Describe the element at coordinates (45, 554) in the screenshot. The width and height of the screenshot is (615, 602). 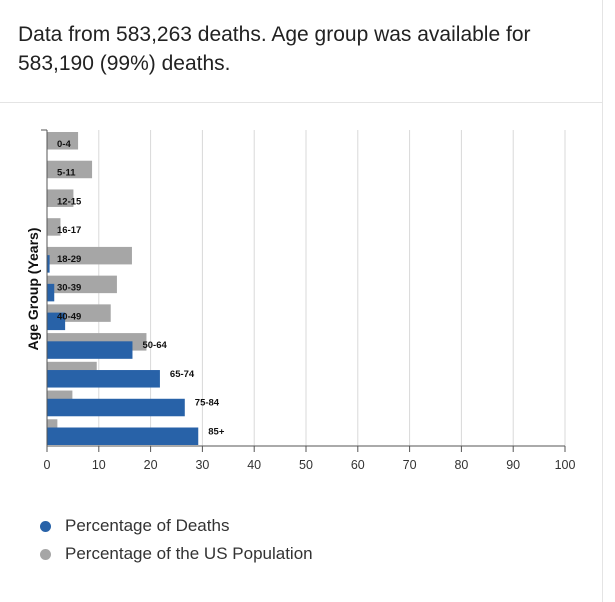
I see `legend-dot-population` at that location.